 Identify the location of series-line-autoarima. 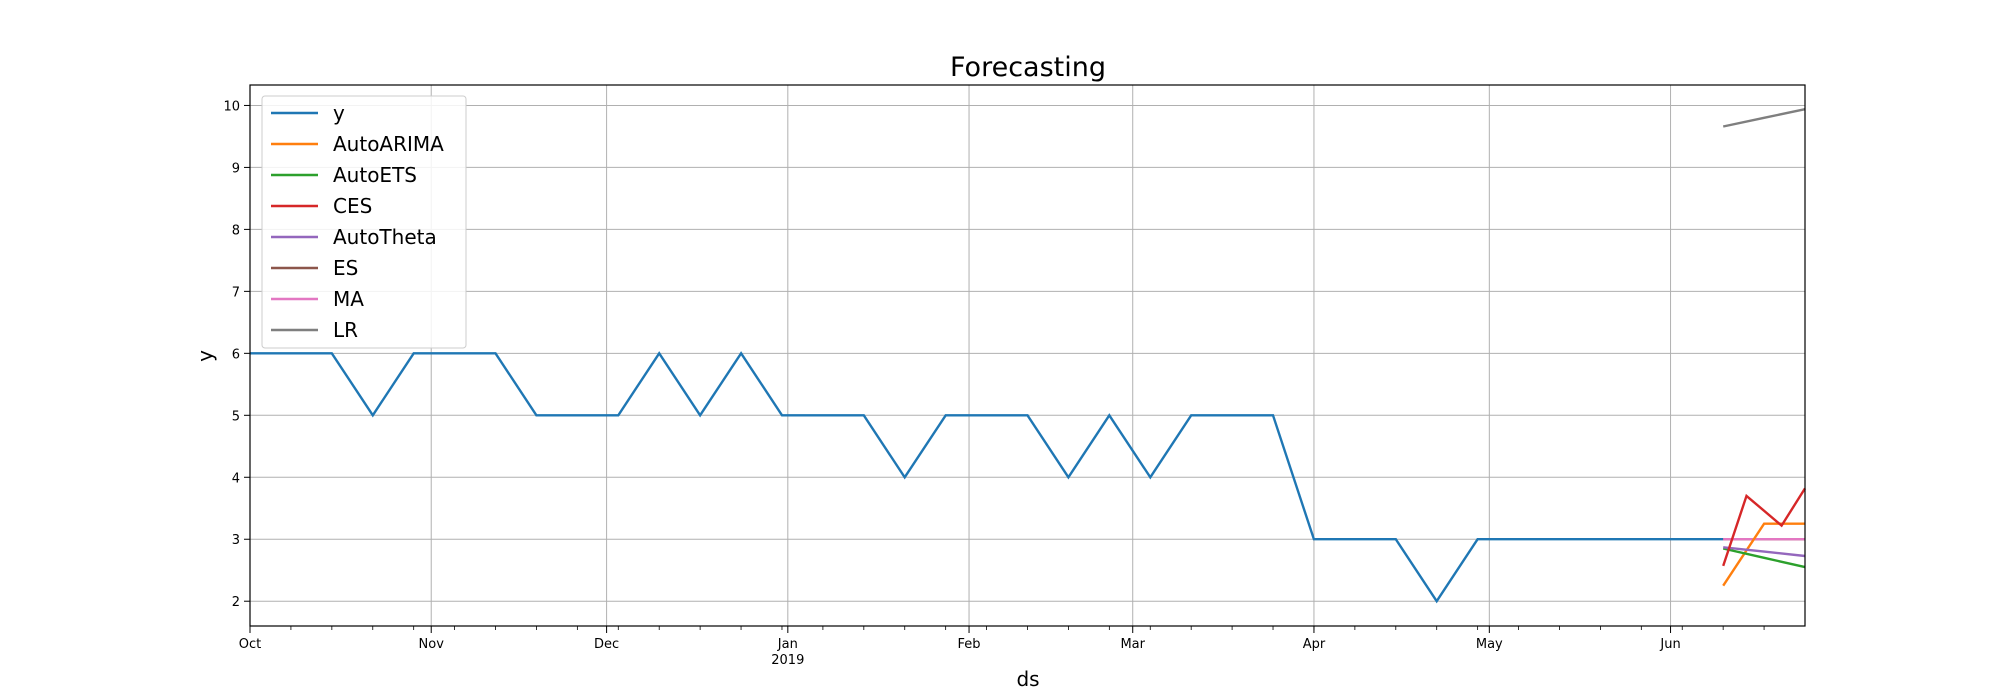
(1763, 554).